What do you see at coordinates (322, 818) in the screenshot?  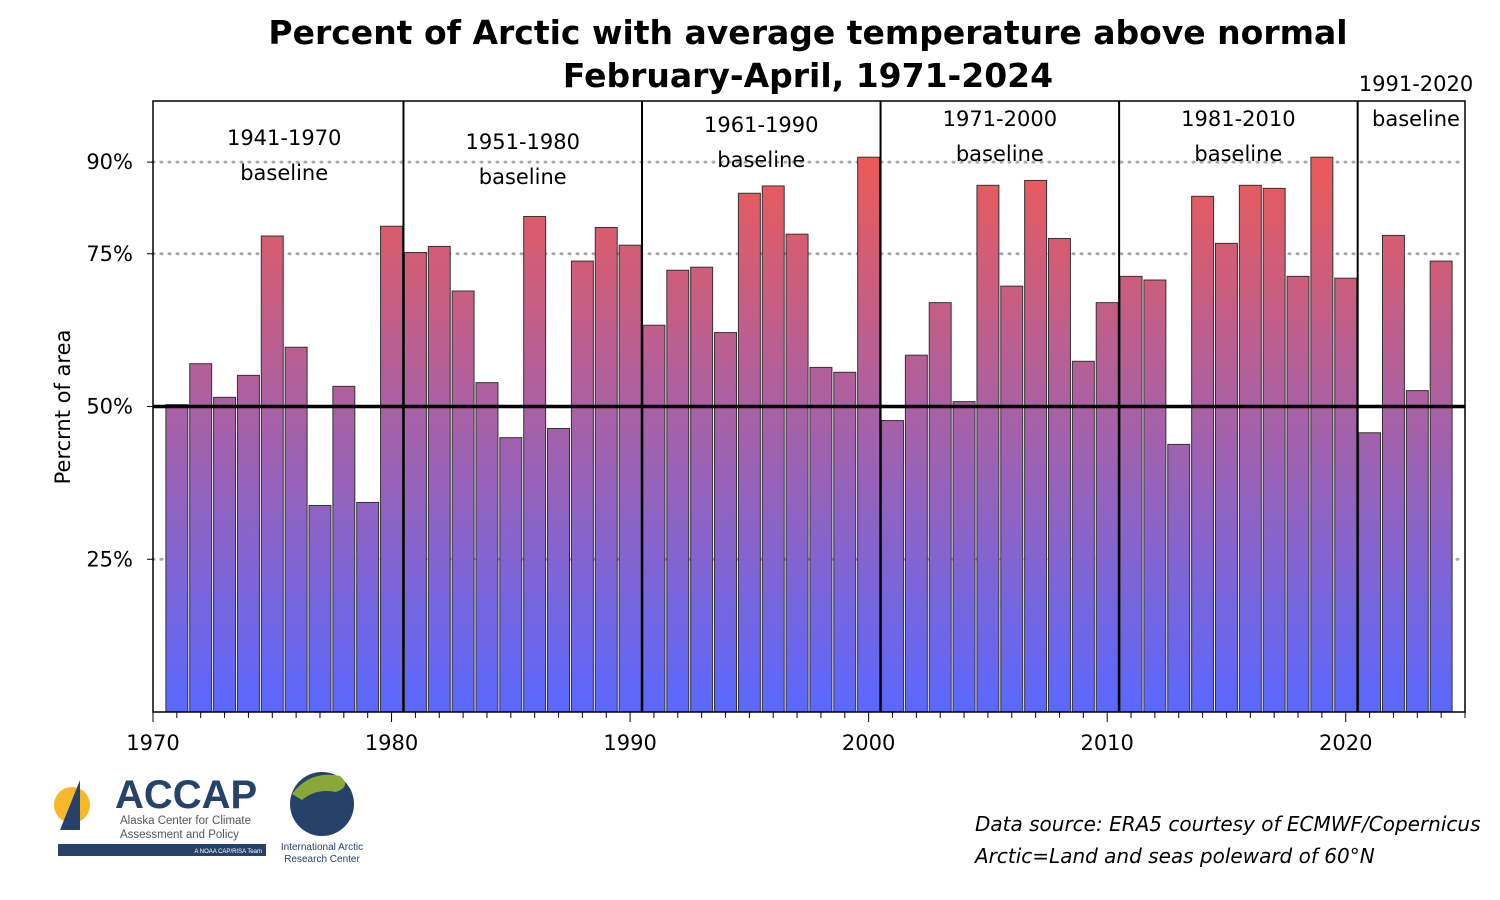 I see `iarc-logo: International Arctic Research Center` at bounding box center [322, 818].